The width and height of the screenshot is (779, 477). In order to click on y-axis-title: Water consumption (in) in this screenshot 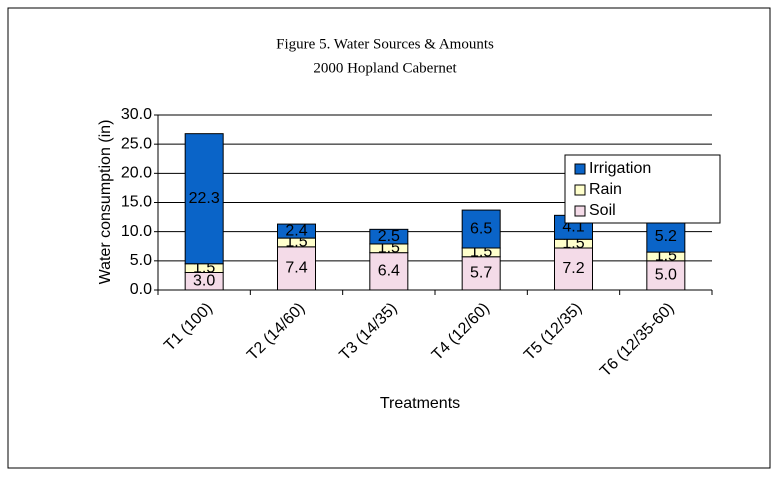, I will do `click(105, 202)`.